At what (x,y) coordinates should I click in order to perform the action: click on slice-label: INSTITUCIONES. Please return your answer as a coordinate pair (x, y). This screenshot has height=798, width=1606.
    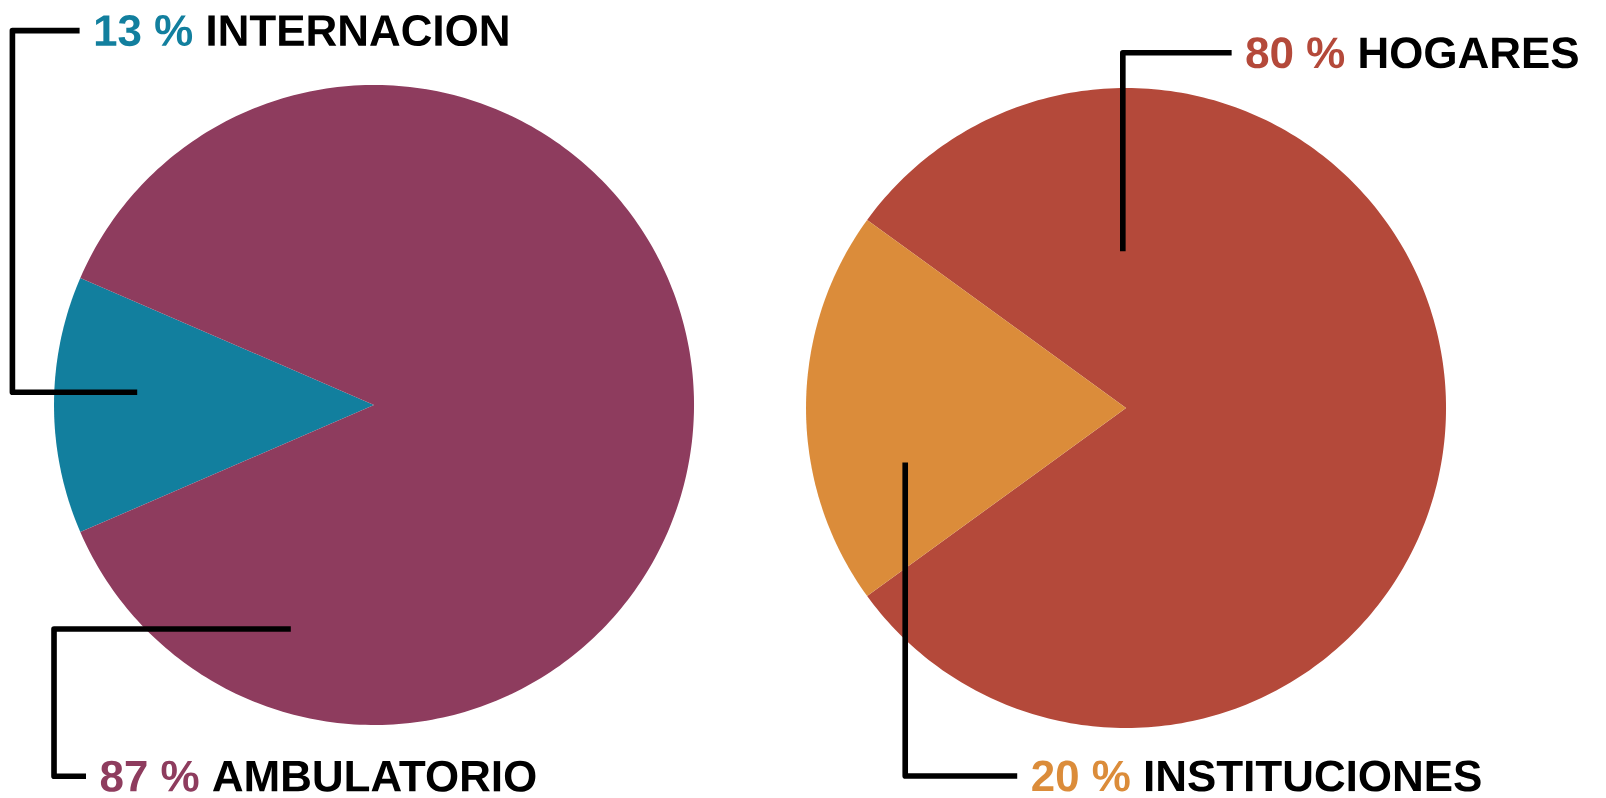
    Looking at the image, I should click on (1313, 776).